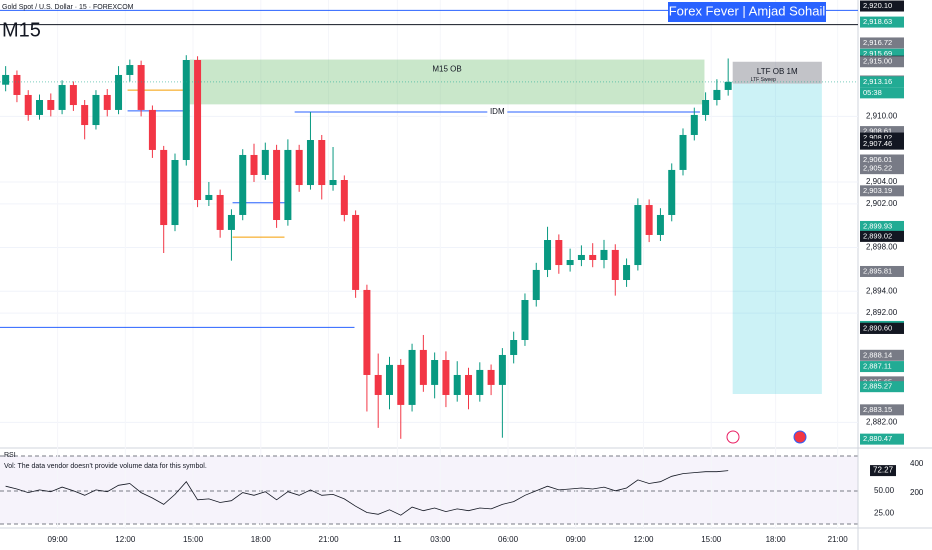  Describe the element at coordinates (776, 539) in the screenshot. I see `x-tick-label: 18:00` at that location.